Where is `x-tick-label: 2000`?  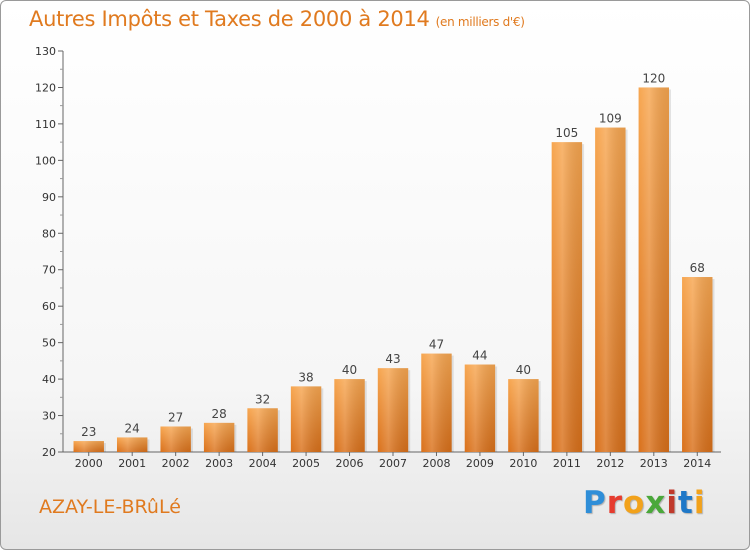 x-tick-label: 2000 is located at coordinates (89, 463).